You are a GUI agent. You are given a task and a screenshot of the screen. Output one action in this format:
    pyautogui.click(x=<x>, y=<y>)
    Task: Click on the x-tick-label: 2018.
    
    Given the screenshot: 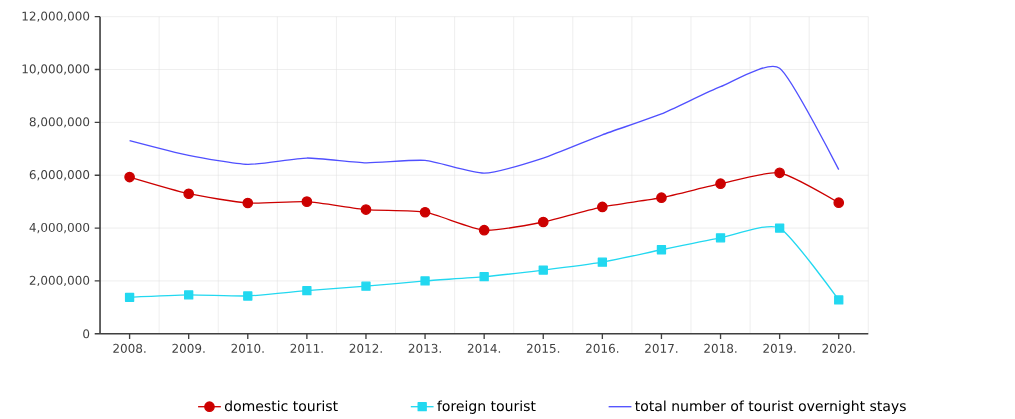 What is the action you would take?
    pyautogui.click(x=720, y=348)
    